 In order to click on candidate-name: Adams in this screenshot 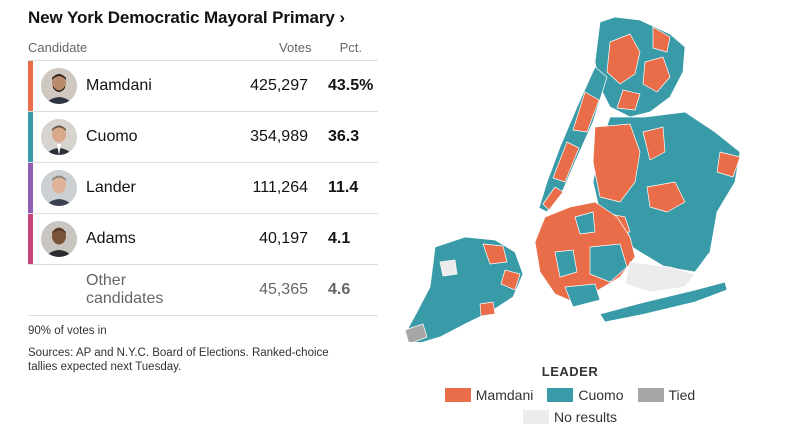, I will do `click(111, 238)`.